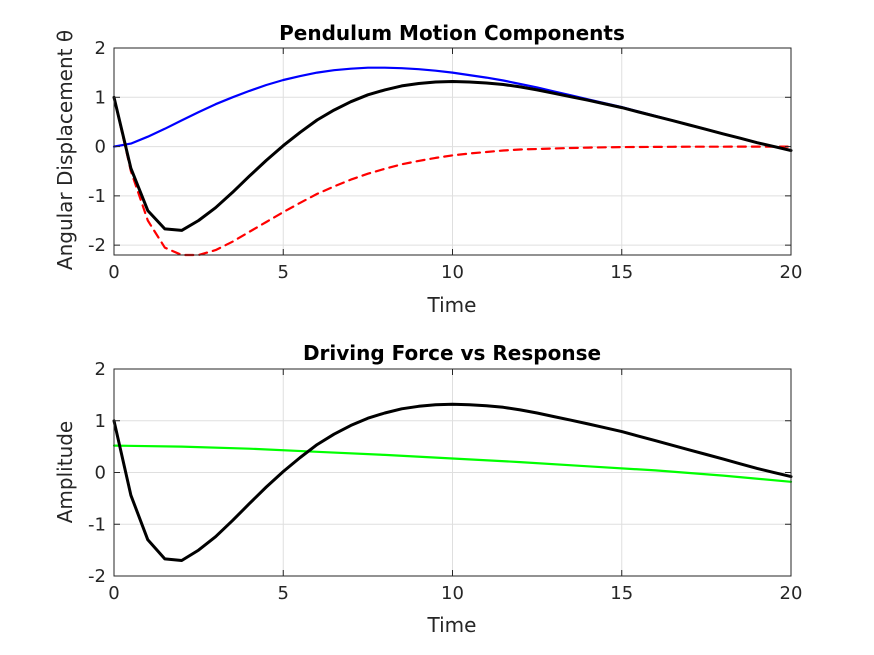 The height and width of the screenshot is (655, 874). I want to click on top-plot-ytick-label: -2, so click(97, 245).